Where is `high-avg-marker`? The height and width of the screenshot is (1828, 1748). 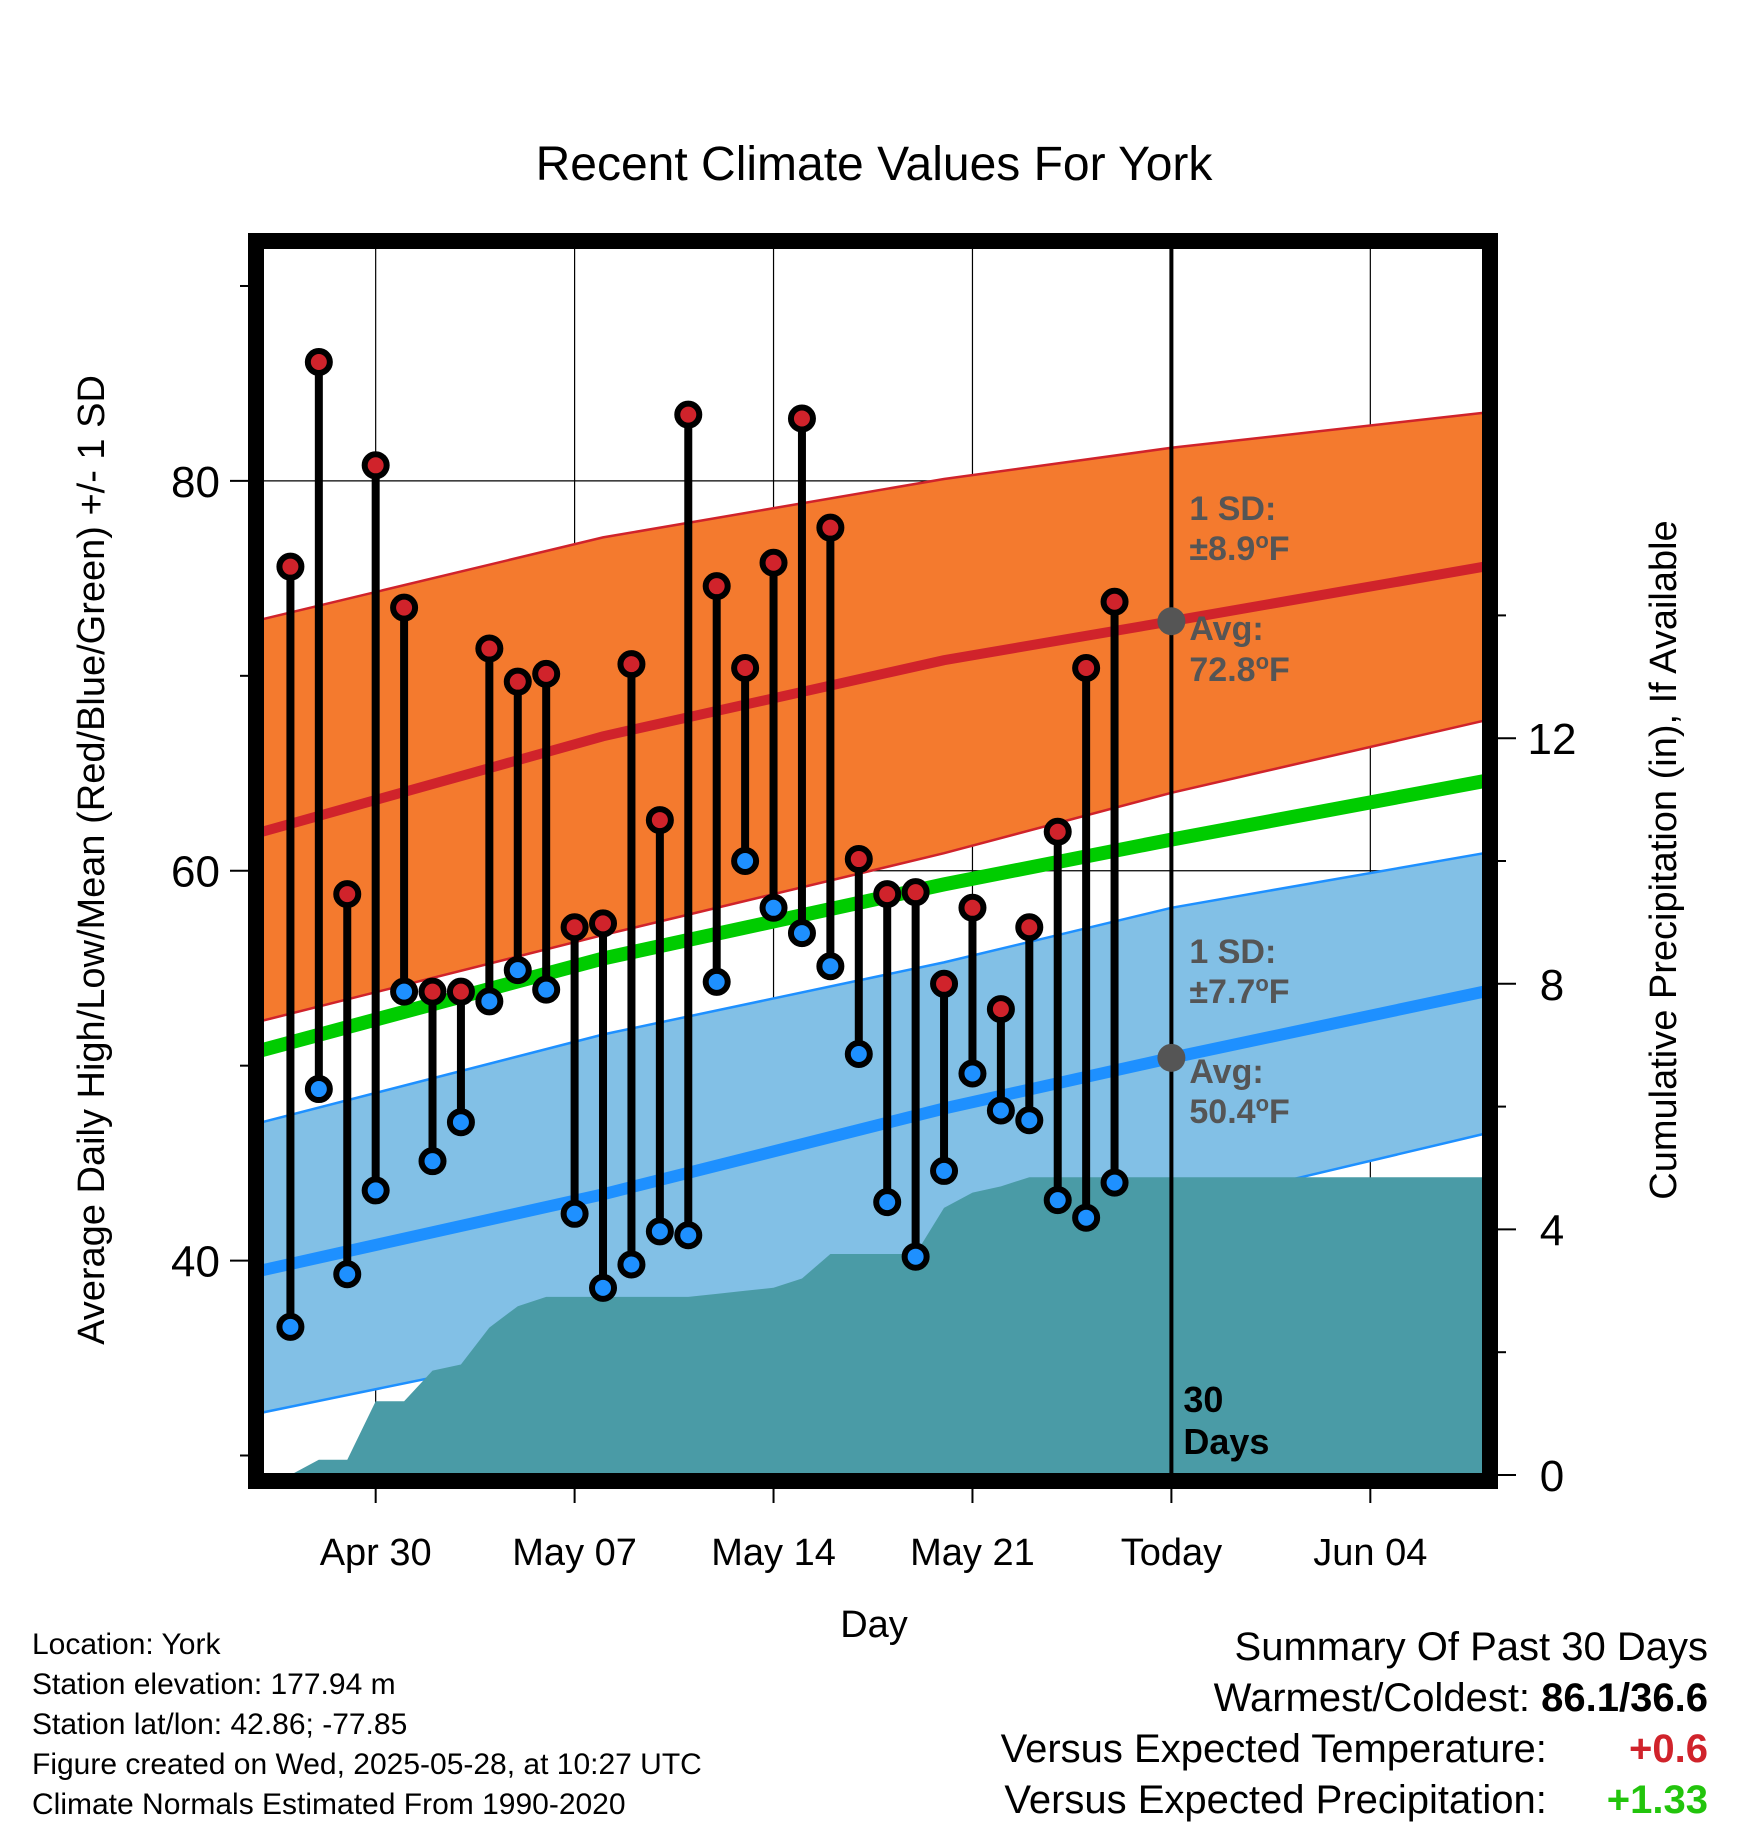 high-avg-marker is located at coordinates (1171, 621).